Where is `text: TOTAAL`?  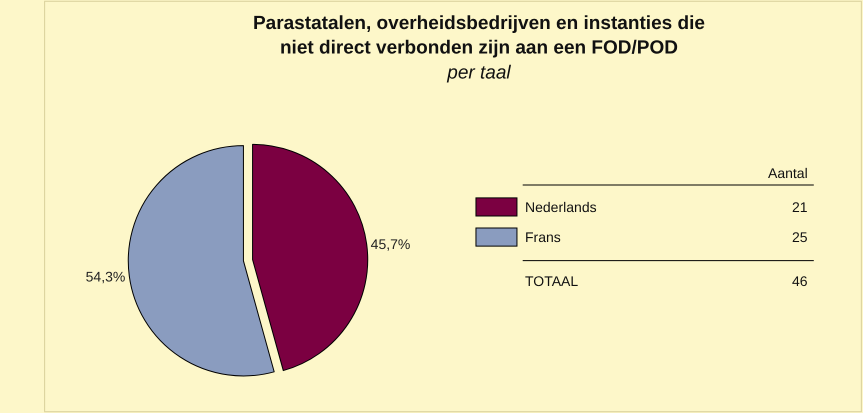 text: TOTAAL is located at coordinates (551, 281).